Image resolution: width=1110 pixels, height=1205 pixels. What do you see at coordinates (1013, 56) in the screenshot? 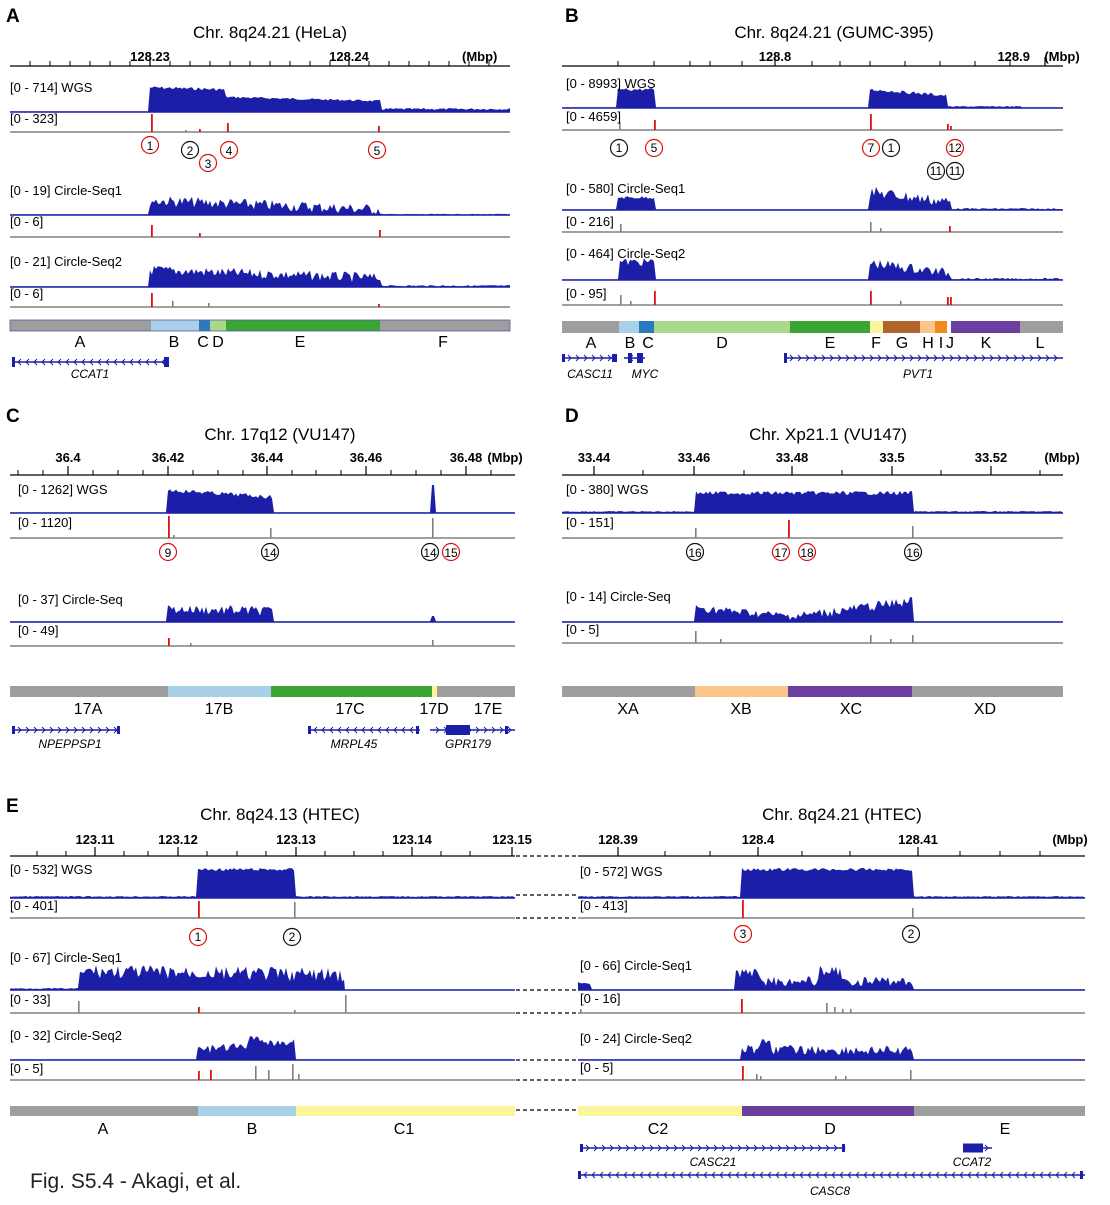
I see `panel-b-tick-label: 128.9` at bounding box center [1013, 56].